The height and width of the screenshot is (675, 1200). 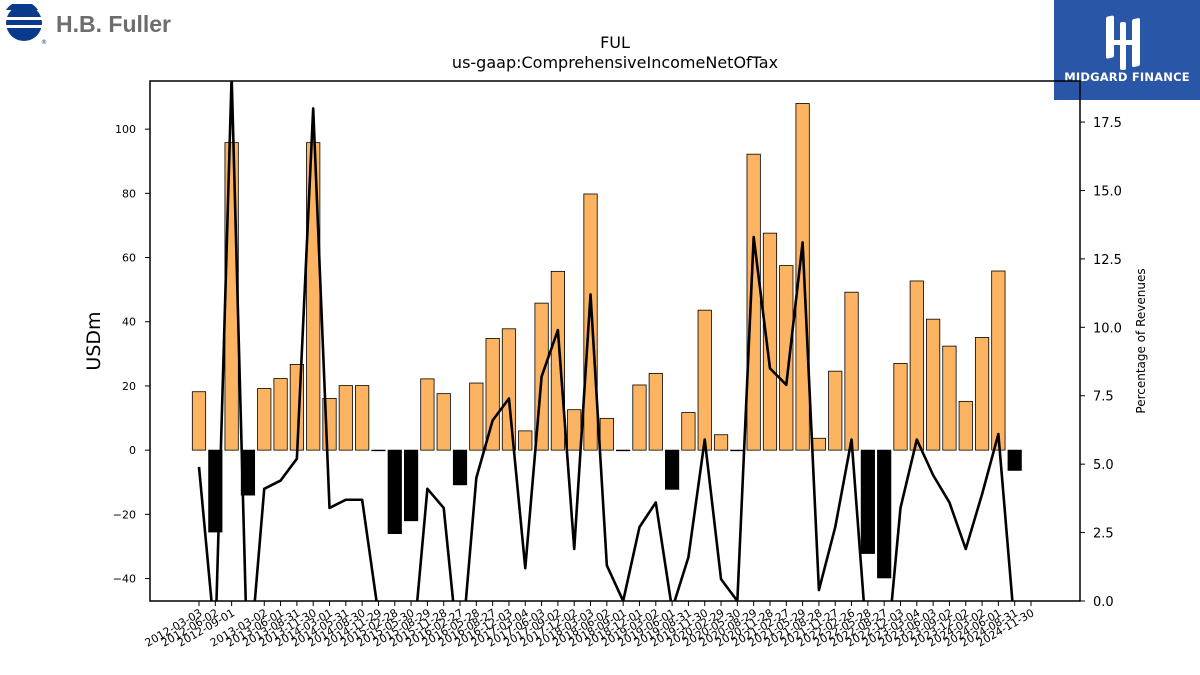 I want to click on hb-fuller-emblem-icon: ®, so click(x=26, y=23).